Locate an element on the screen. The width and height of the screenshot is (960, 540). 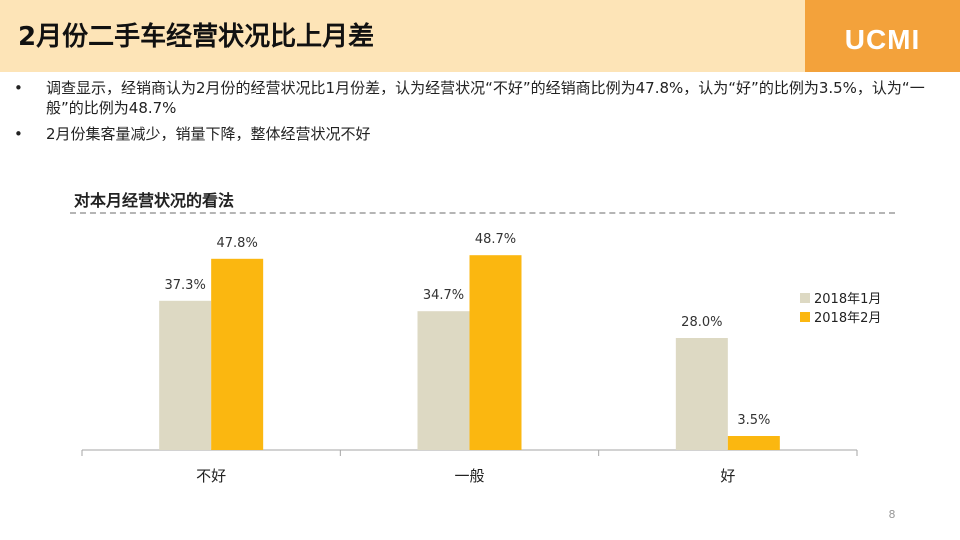
bullet-item: • 2月份集客量减少，销量下降，整体经营状况不好 is located at coordinates (474, 134).